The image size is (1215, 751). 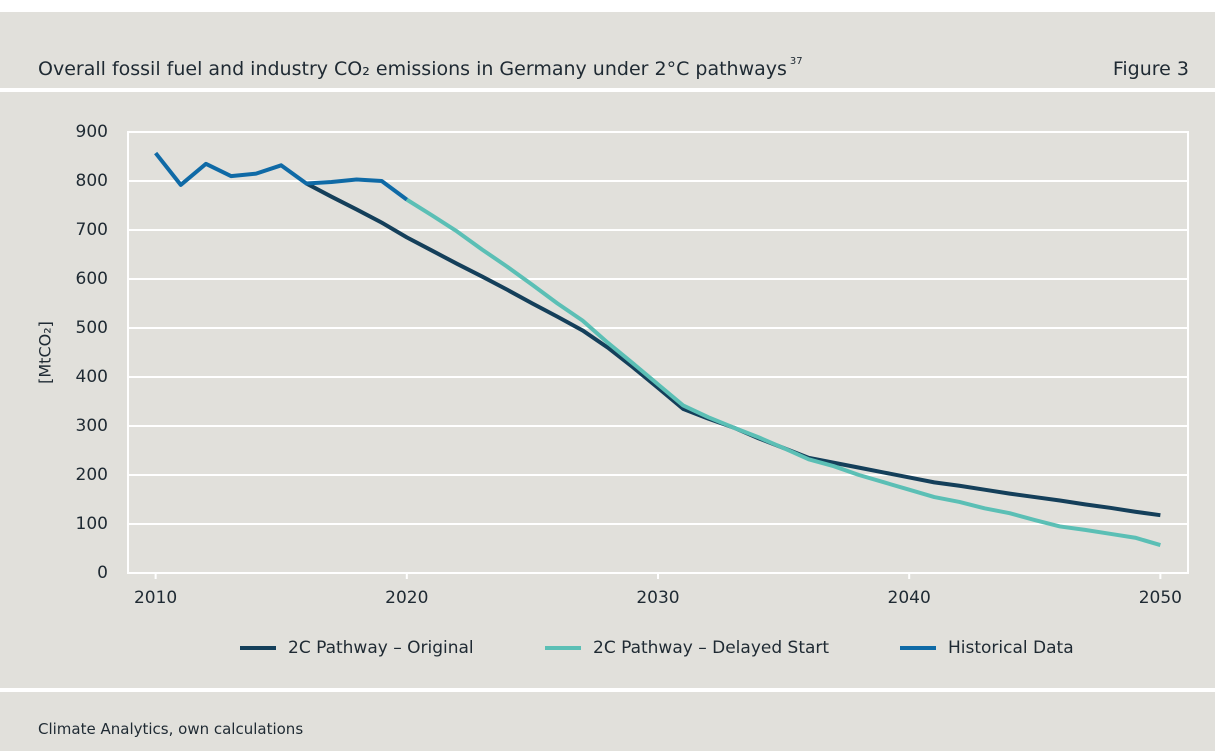 I want to click on x-tick-label: 2030, so click(x=657, y=598).